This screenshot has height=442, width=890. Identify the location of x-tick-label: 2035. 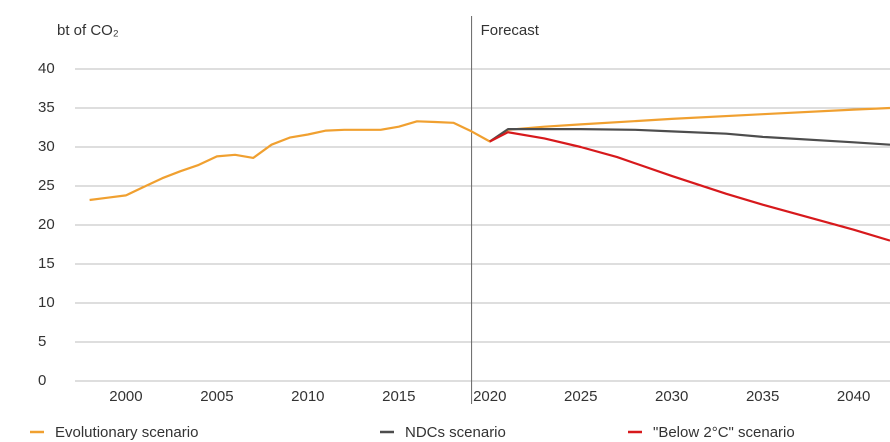
(762, 396).